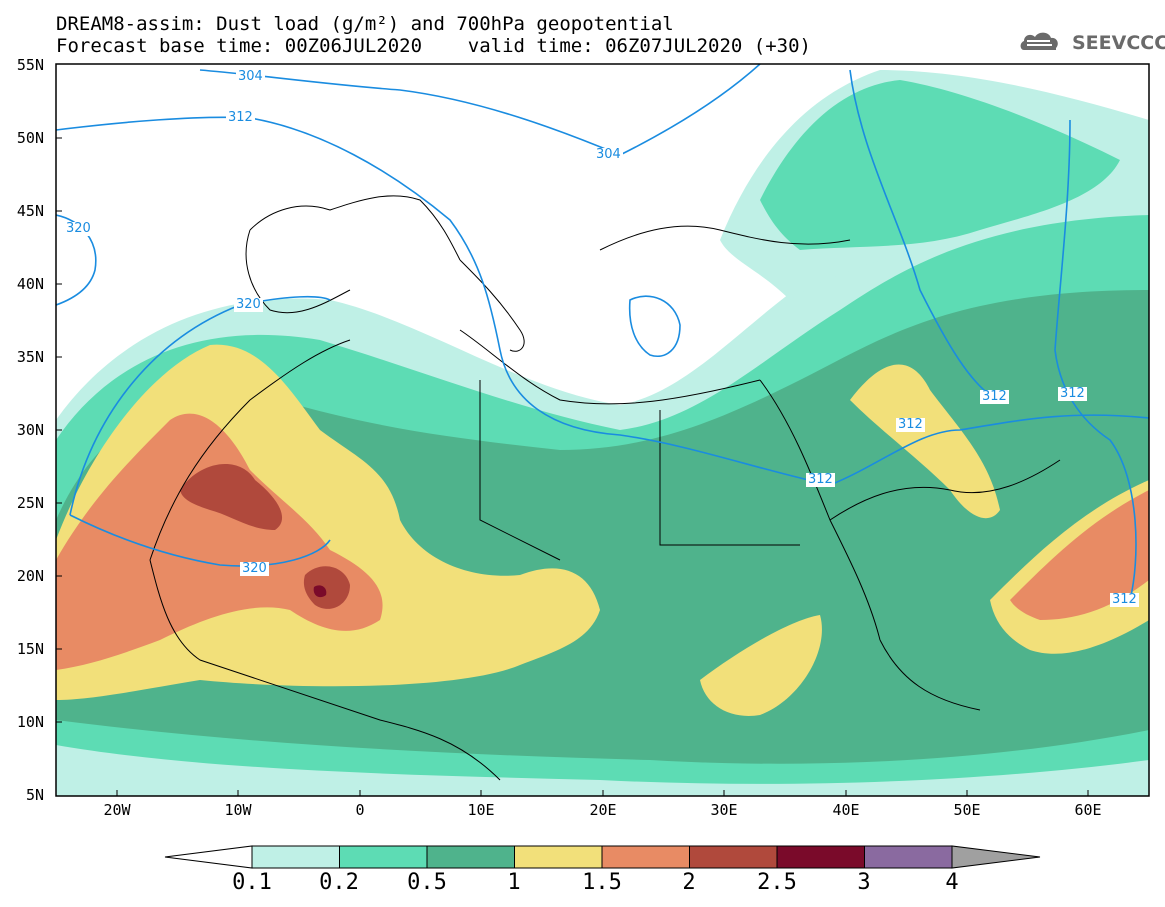 This screenshot has width=1165, height=907. Describe the element at coordinates (761, 665) in the screenshot. I see `dust-band-1-horn` at that location.